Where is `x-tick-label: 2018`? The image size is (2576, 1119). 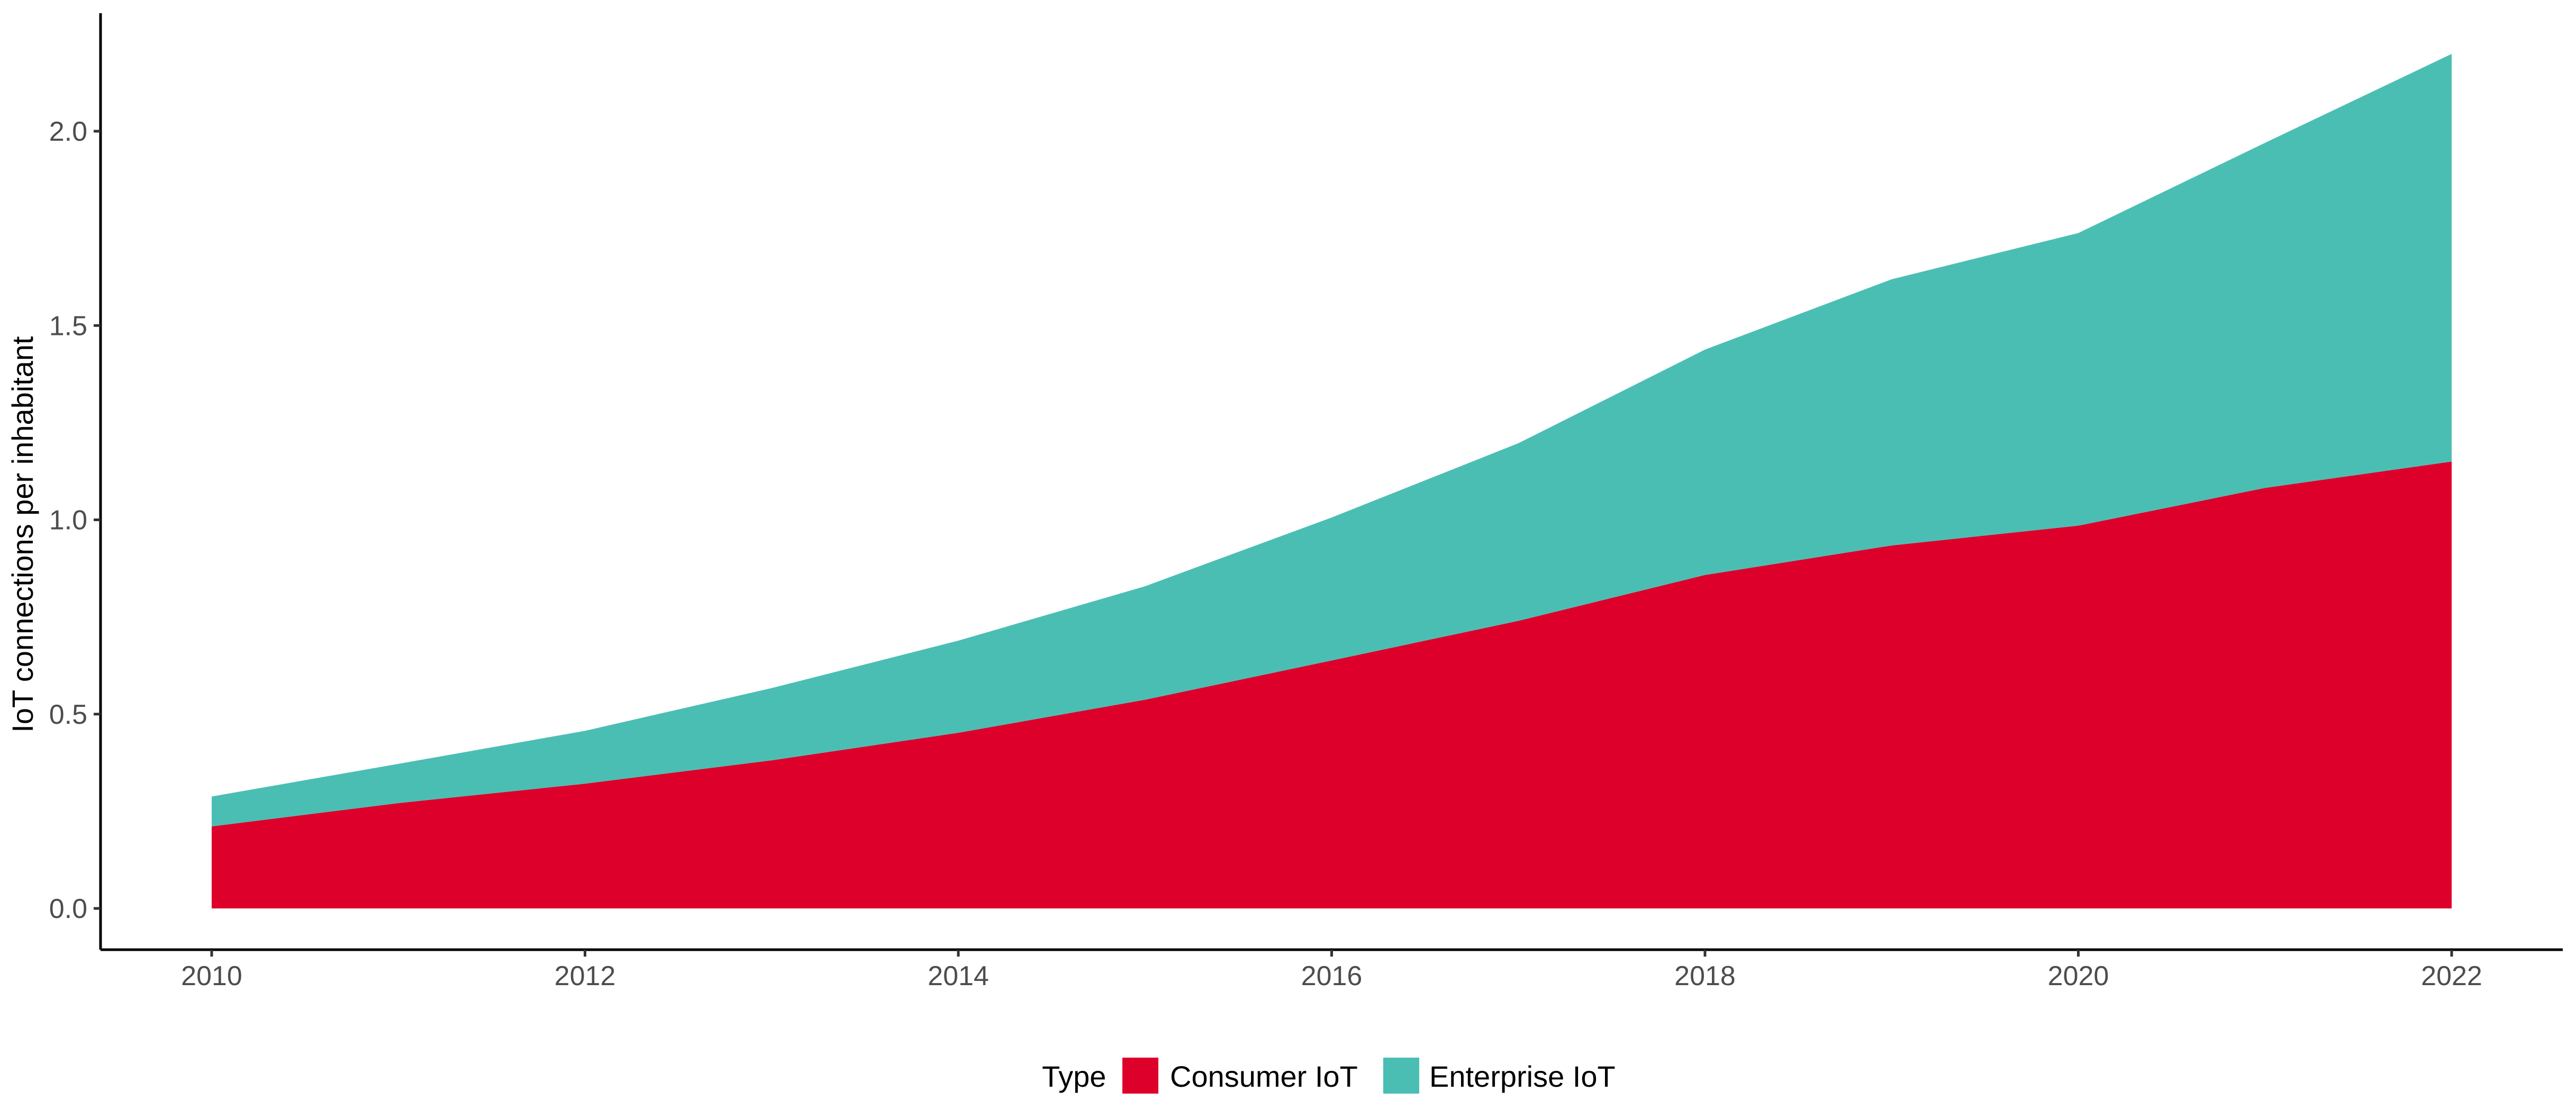 x-tick-label: 2018 is located at coordinates (1705, 976).